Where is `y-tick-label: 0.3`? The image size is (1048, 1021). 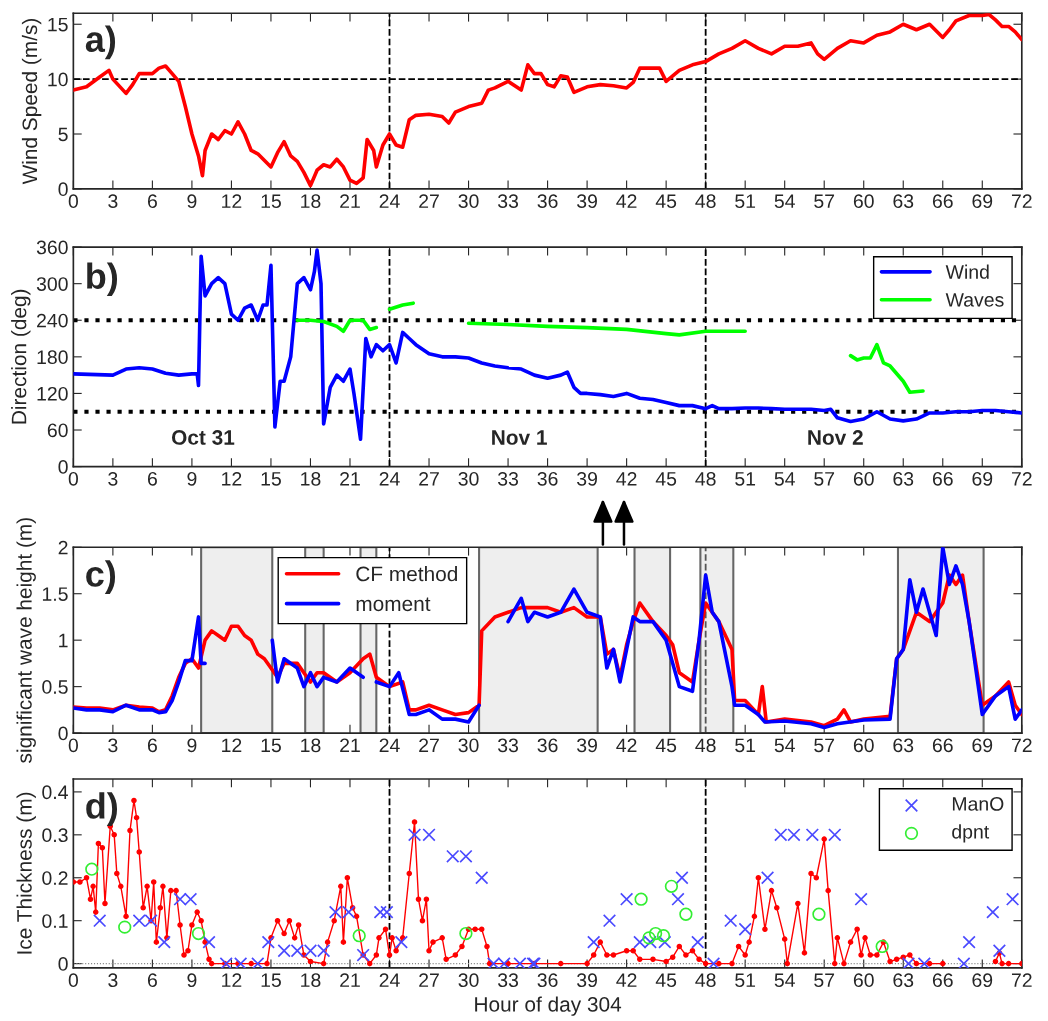
y-tick-label: 0.3 is located at coordinates (55, 835).